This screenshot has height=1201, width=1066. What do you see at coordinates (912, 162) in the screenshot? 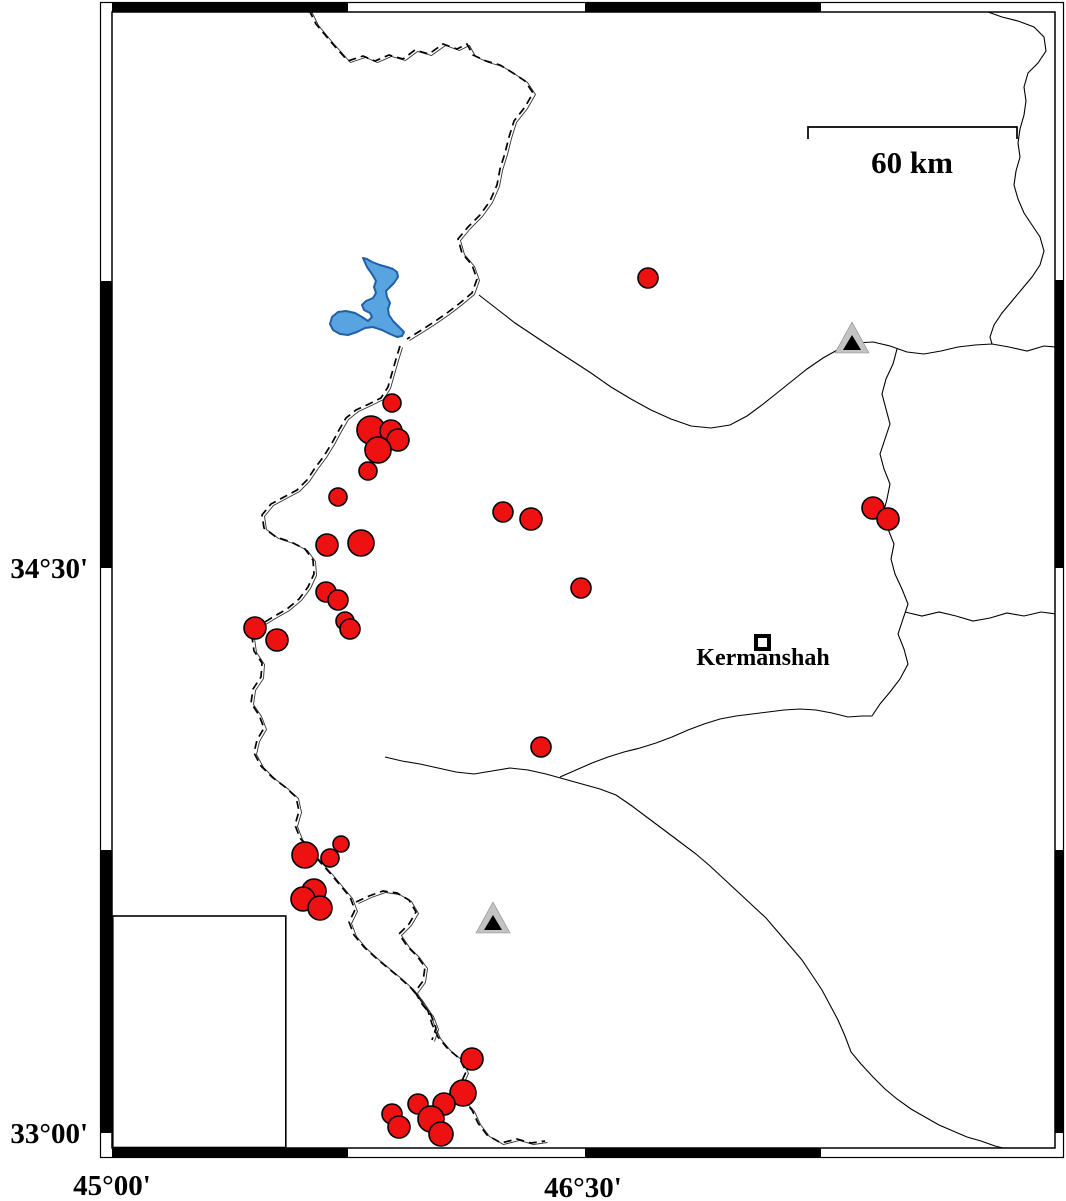
I see `scale-bar-label: 60 km` at bounding box center [912, 162].